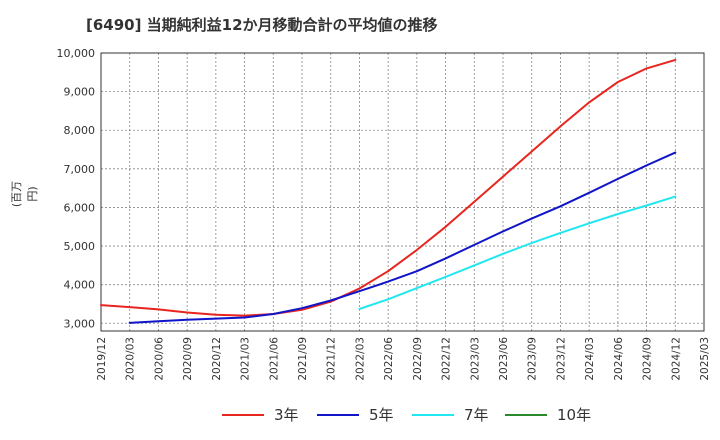 The image size is (720, 440). What do you see at coordinates (80, 207) in the screenshot?
I see `y-tick-label: 6,000` at bounding box center [80, 207].